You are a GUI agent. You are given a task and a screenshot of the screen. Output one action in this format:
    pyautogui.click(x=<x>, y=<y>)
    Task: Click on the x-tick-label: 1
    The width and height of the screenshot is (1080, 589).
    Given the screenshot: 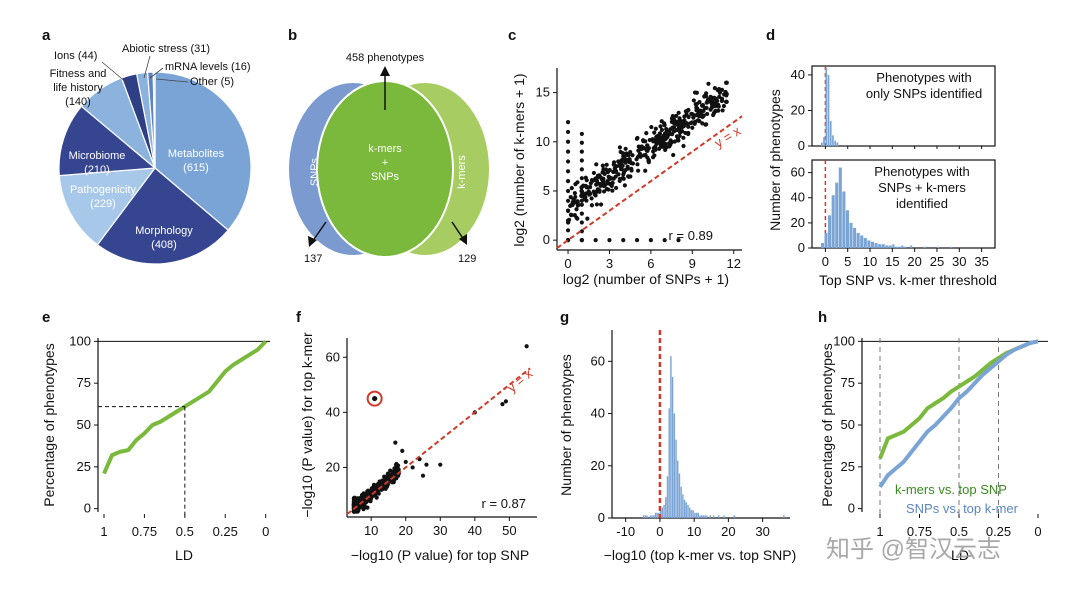 What is the action you would take?
    pyautogui.click(x=103, y=531)
    